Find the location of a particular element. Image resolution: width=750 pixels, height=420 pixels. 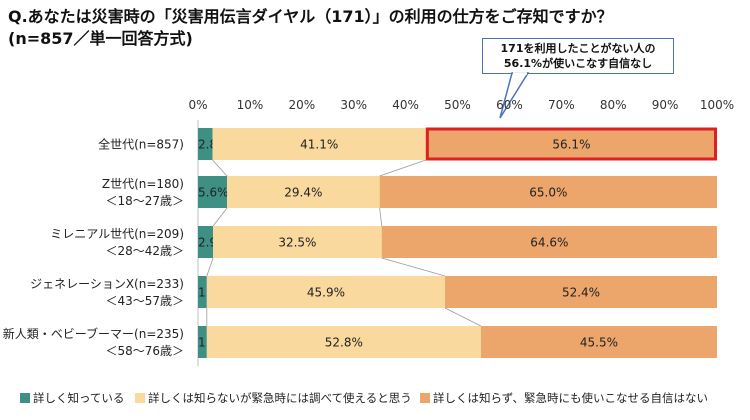

callout-line1: 171を利用したことがない人の is located at coordinates (578, 48).